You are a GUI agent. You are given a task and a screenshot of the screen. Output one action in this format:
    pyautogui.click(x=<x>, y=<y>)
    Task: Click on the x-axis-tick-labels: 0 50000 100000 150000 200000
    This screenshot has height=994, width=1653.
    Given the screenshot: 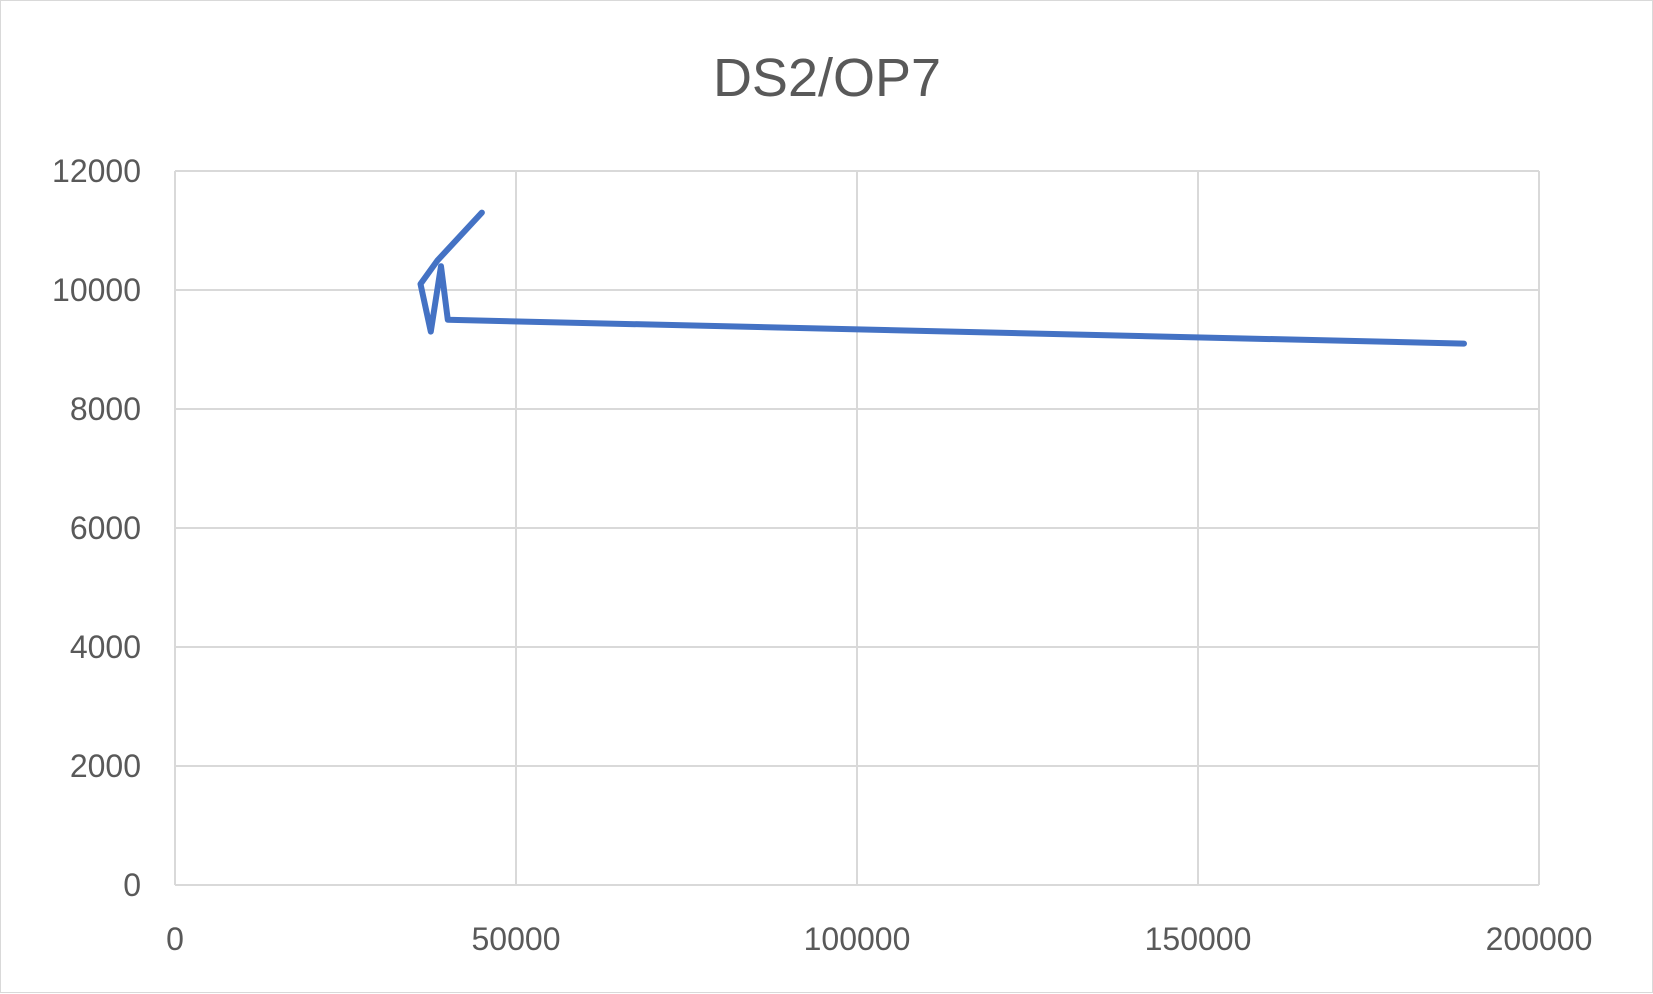 What is the action you would take?
    pyautogui.click(x=879, y=939)
    